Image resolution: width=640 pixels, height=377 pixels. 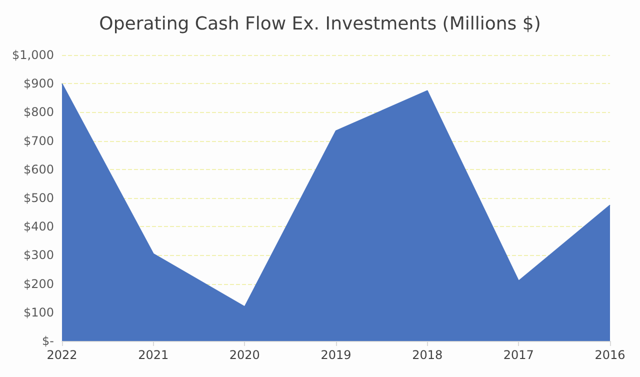 What do you see at coordinates (38, 112) in the screenshot?
I see `y-tick-label: $800` at bounding box center [38, 112].